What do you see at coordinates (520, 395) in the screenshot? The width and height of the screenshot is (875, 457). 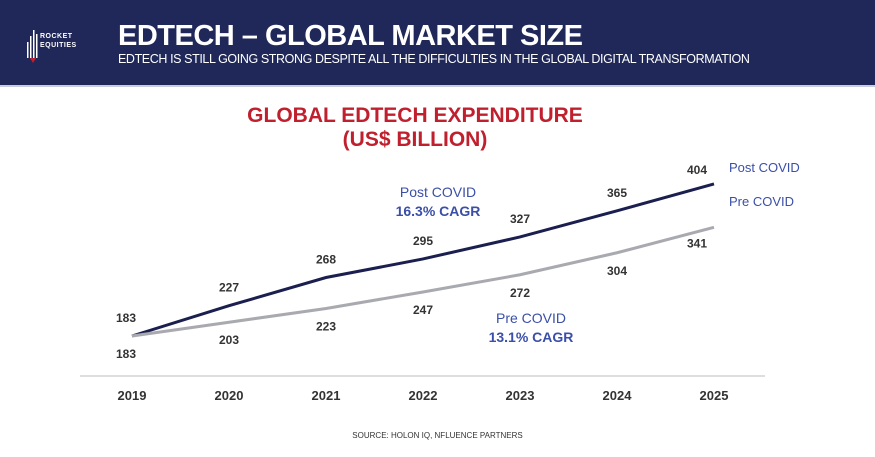 I see `x-tick-label: 2023` at bounding box center [520, 395].